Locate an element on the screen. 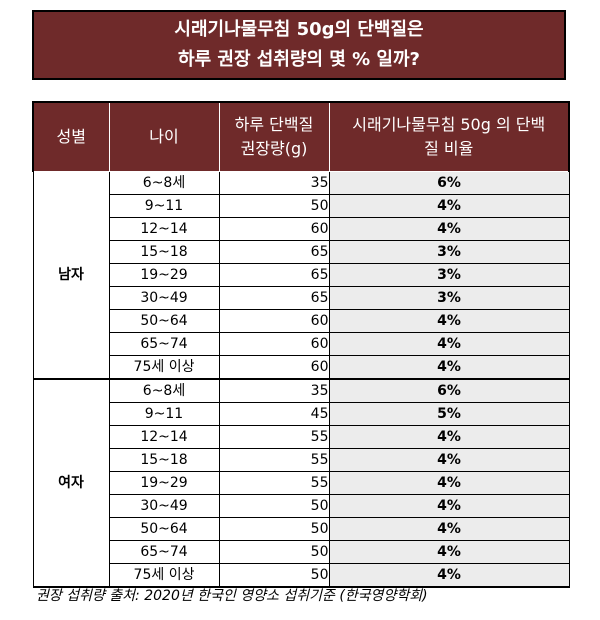 This screenshot has height=620, width=600. table-row: 65~74 60 4% is located at coordinates (301, 344).